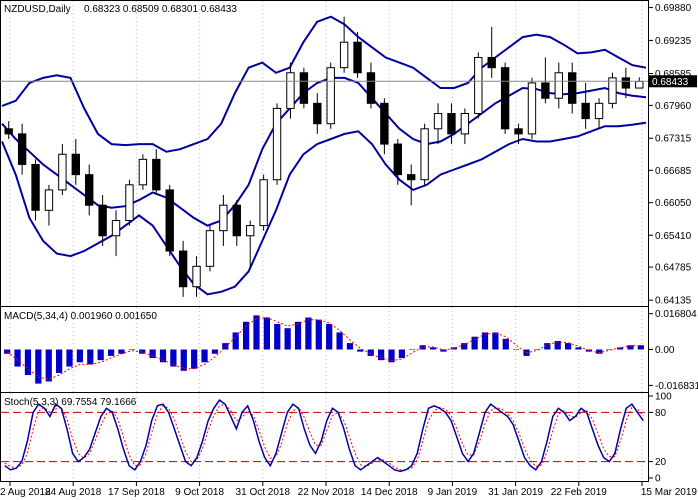 This screenshot has height=500, width=698. I want to click on date-tick-label: 22 Feb 2019, so click(579, 492).